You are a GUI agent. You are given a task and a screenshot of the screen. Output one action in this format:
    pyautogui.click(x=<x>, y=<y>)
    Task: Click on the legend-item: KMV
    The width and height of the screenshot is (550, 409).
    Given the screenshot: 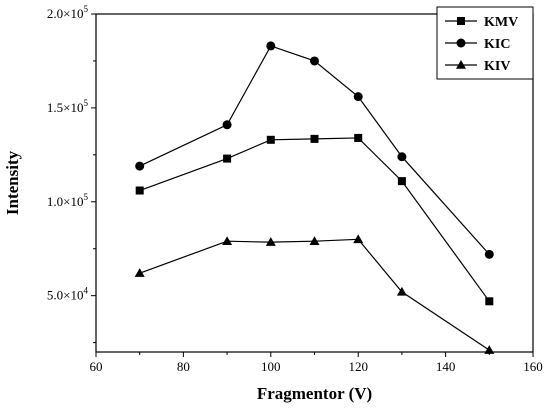 What is the action you would take?
    pyautogui.click(x=481, y=22)
    